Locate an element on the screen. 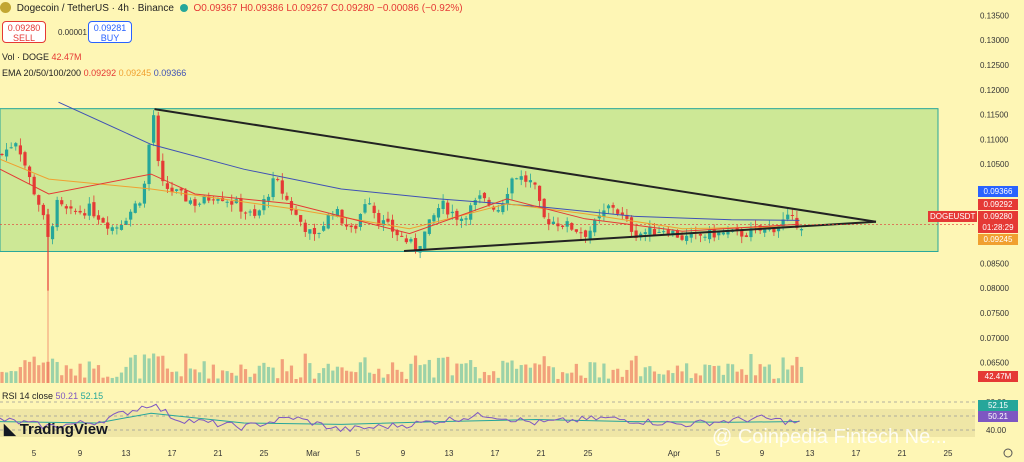 Image resolution: width=1024 pixels, height=462 pixels. lower-trendline is located at coordinates (640, 236).